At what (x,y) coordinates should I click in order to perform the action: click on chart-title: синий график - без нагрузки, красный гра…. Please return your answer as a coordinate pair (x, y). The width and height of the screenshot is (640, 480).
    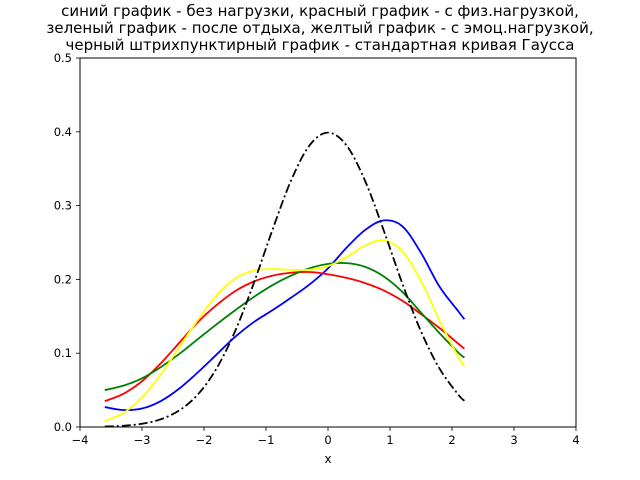
    Looking at the image, I should click on (319, 28).